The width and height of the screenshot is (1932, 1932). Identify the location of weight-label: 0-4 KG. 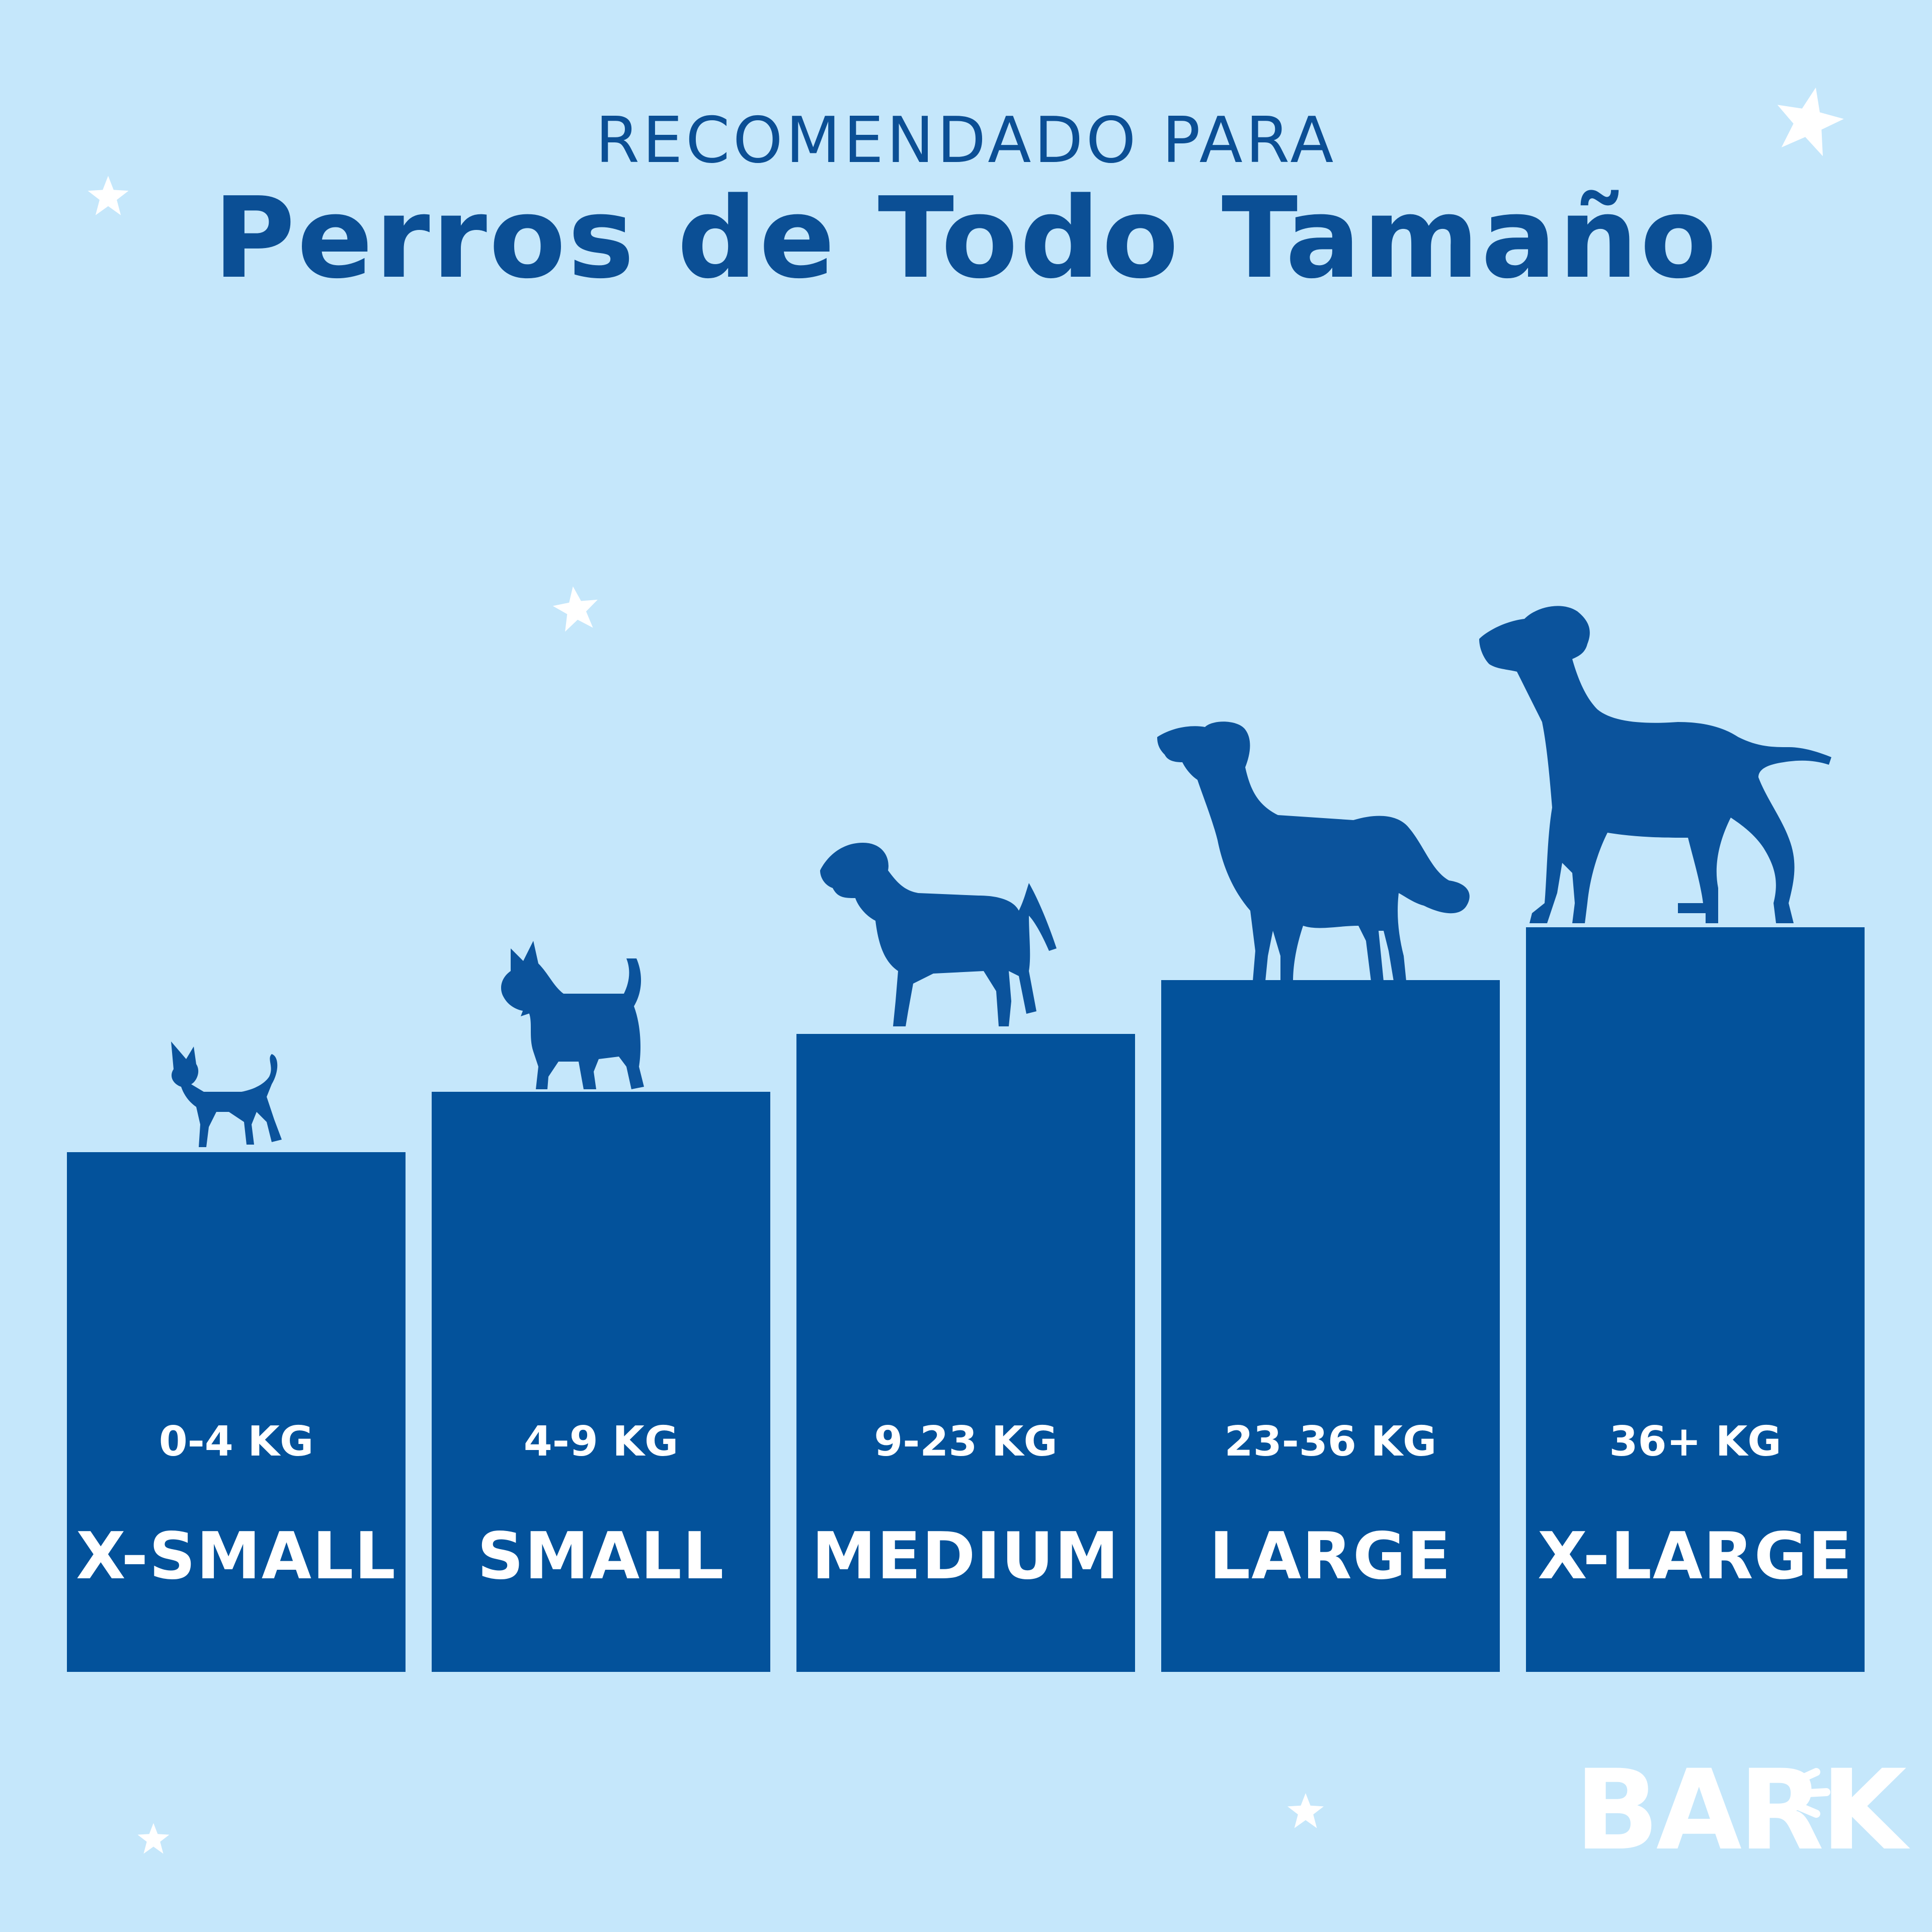
(236, 1442).